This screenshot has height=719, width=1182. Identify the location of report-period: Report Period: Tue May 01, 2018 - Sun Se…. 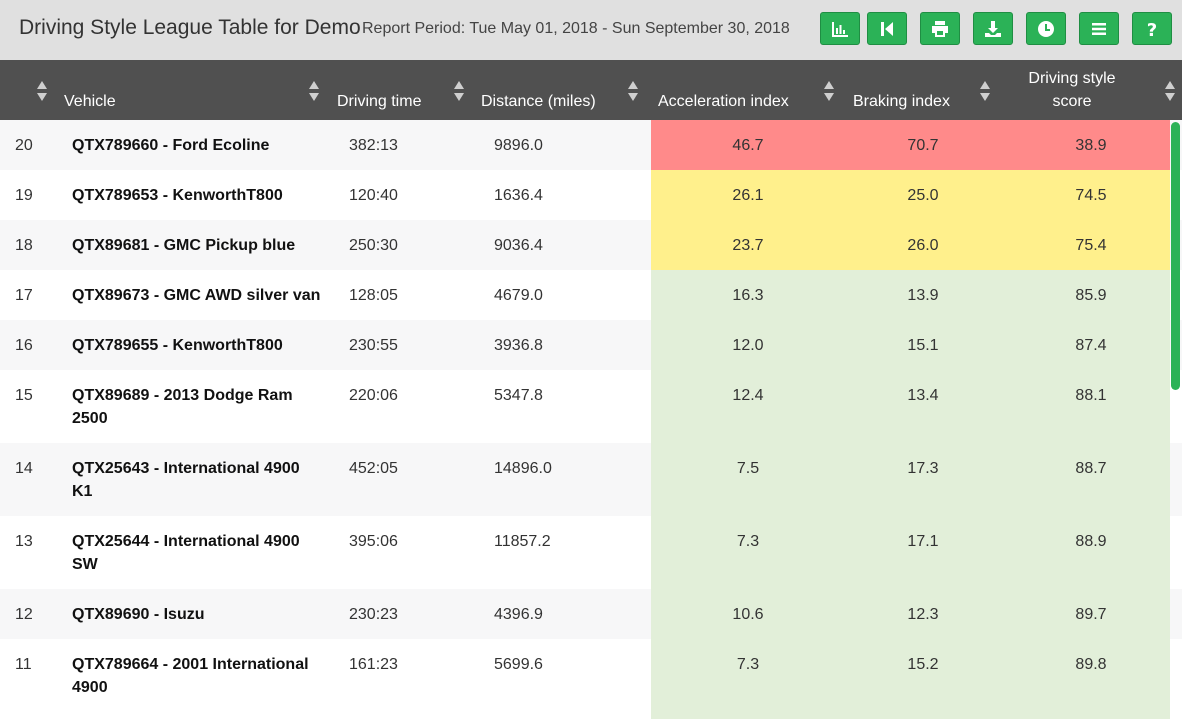
(576, 28).